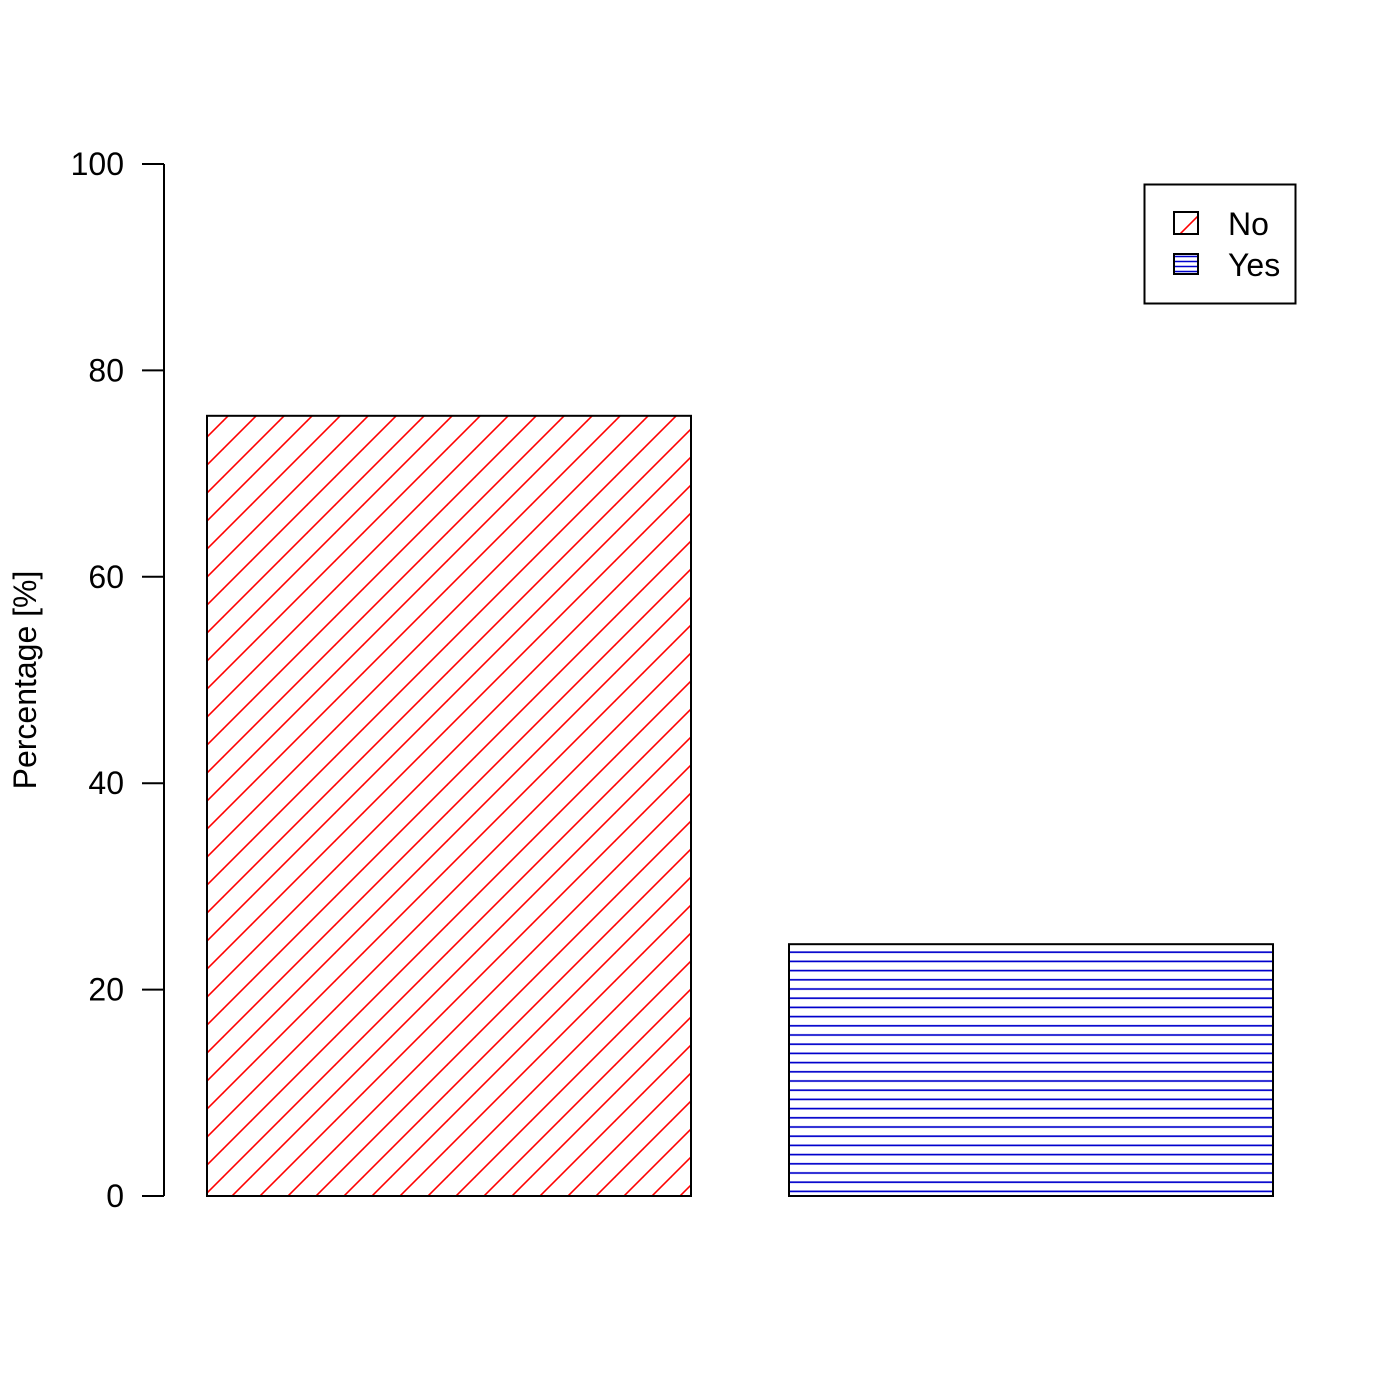 Image resolution: width=1400 pixels, height=1400 pixels. I want to click on y-tick-label: 0, so click(115, 1196).